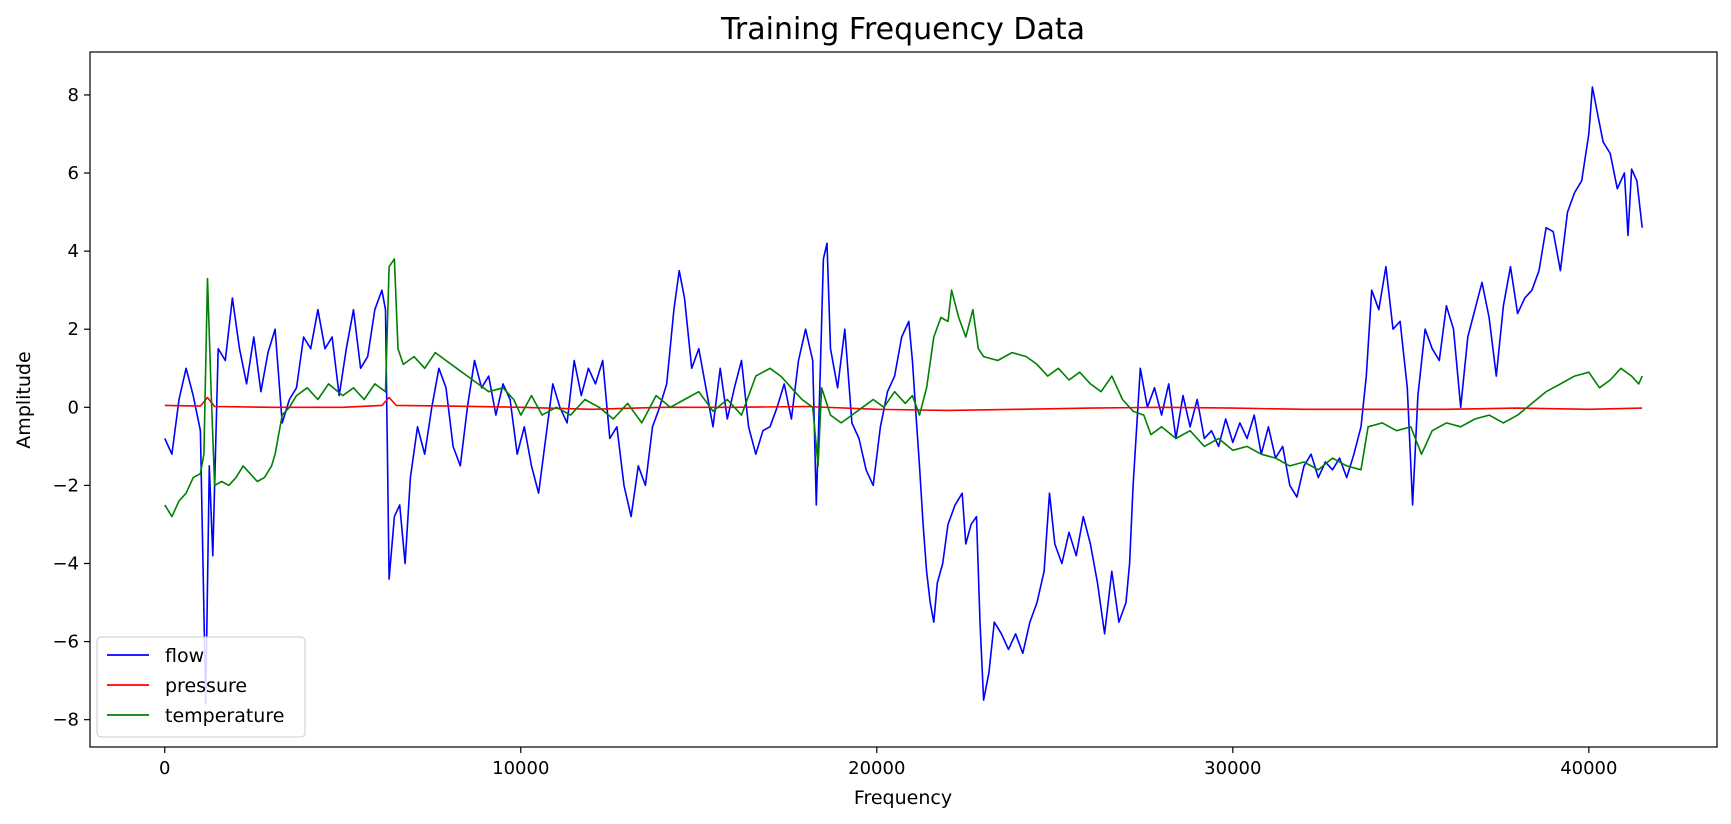 This screenshot has width=1731, height=824. What do you see at coordinates (73, 251) in the screenshot?
I see `y-tick-label: 4` at bounding box center [73, 251].